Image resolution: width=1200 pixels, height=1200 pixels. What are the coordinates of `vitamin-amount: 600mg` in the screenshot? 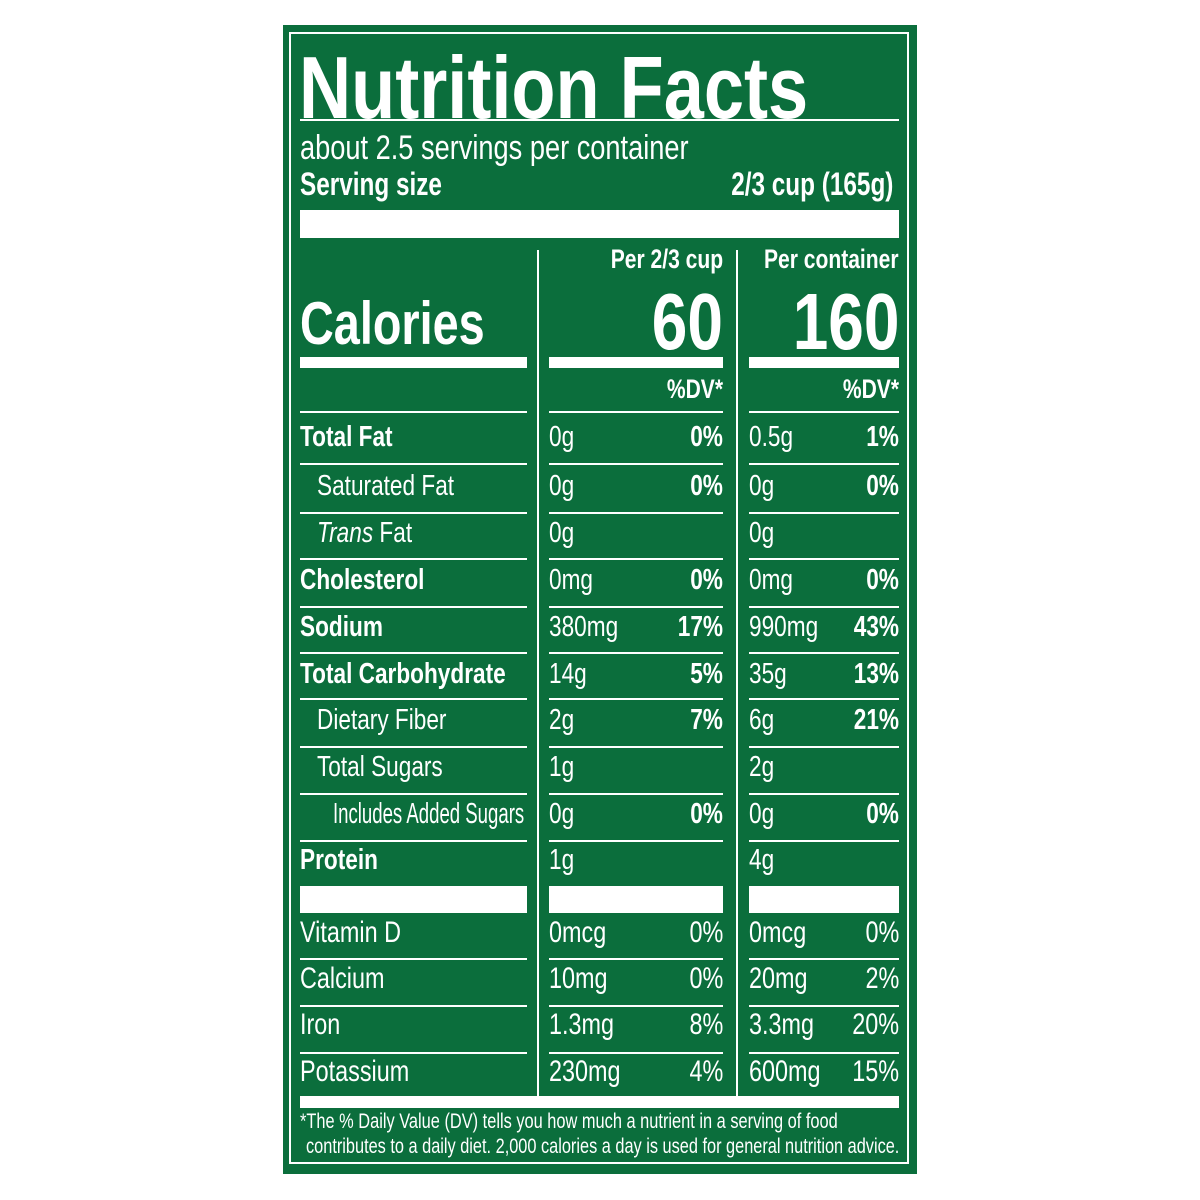 It's located at (785, 1071).